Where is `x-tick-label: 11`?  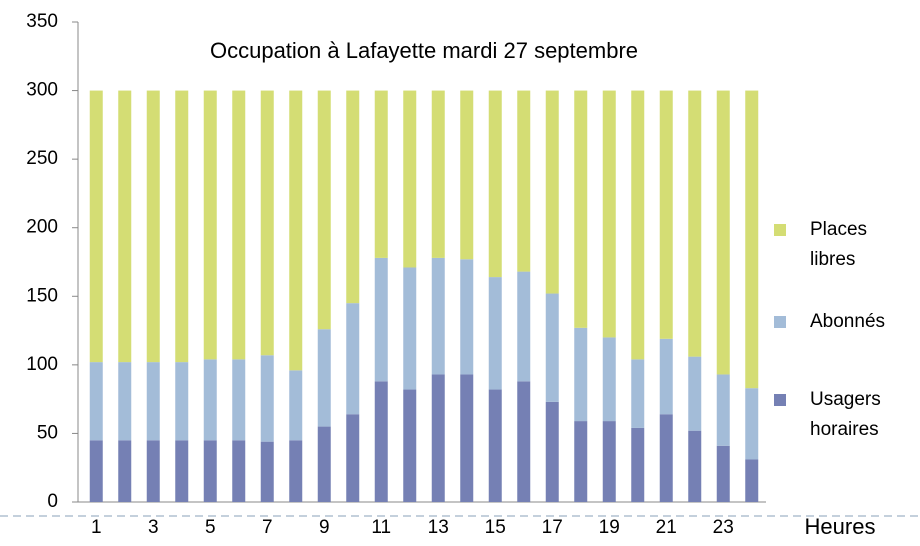 x-tick-label: 11 is located at coordinates (381, 527).